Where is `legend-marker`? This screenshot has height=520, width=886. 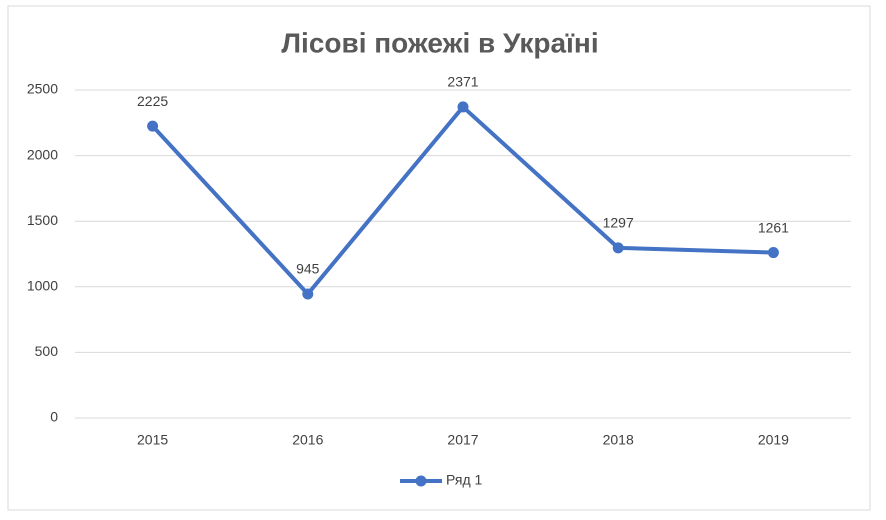 legend-marker is located at coordinates (421, 481).